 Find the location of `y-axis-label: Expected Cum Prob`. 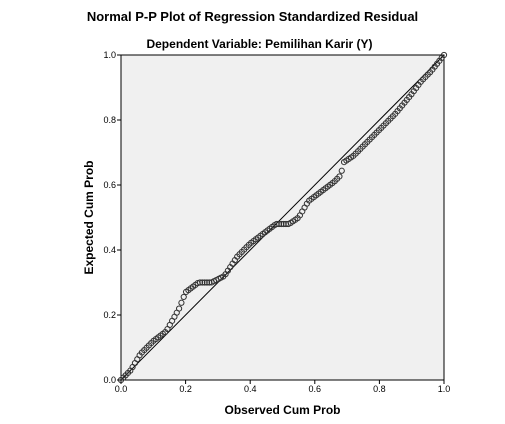

y-axis-label: Expected Cum Prob is located at coordinates (89, 217).